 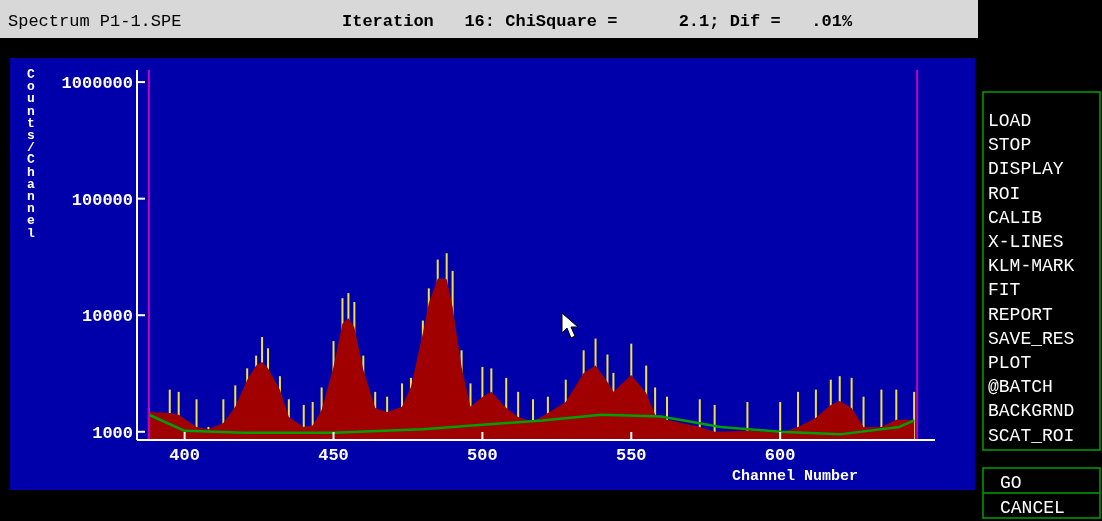 I want to click on text: CALIB, so click(x=1015, y=217).